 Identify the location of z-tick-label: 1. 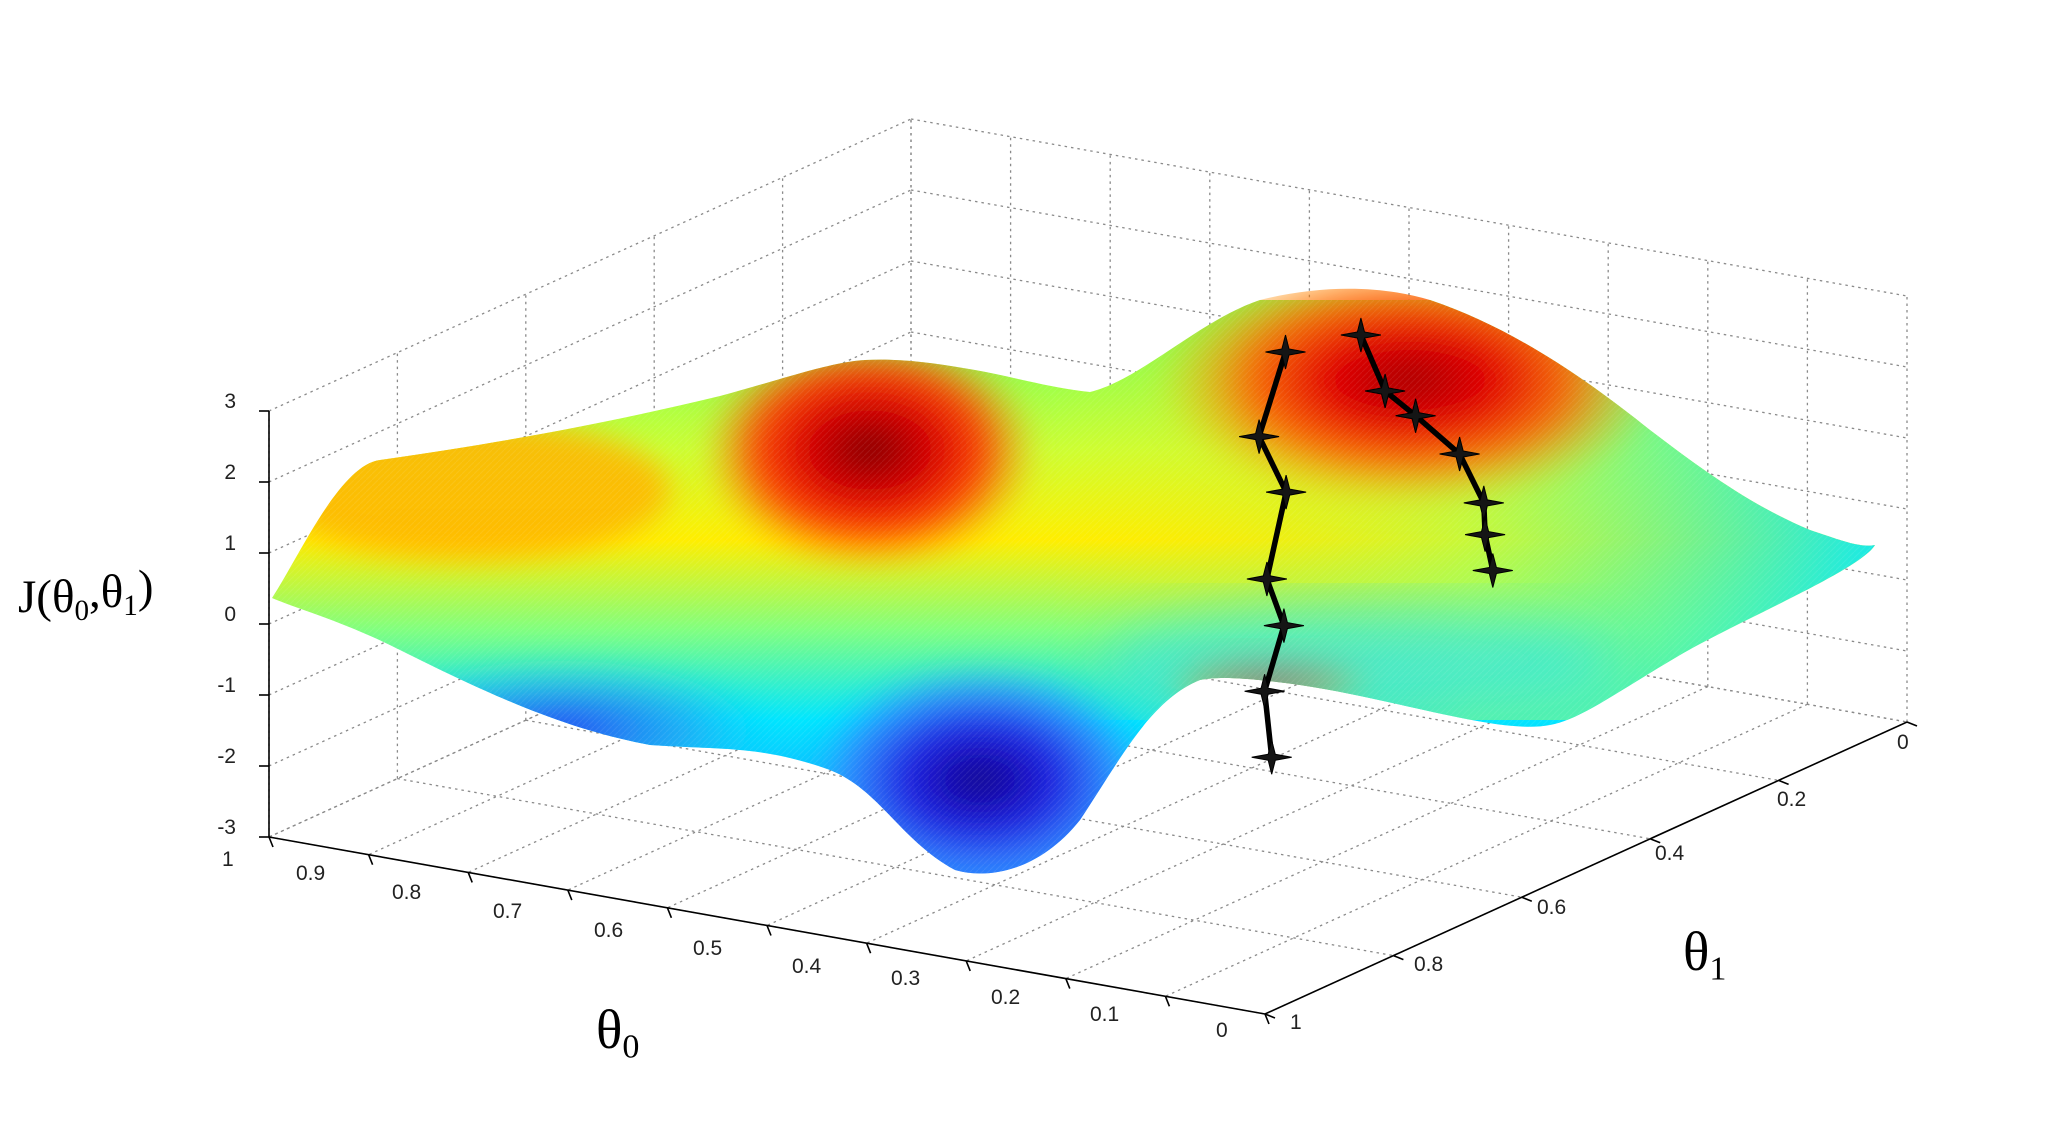
(230, 543).